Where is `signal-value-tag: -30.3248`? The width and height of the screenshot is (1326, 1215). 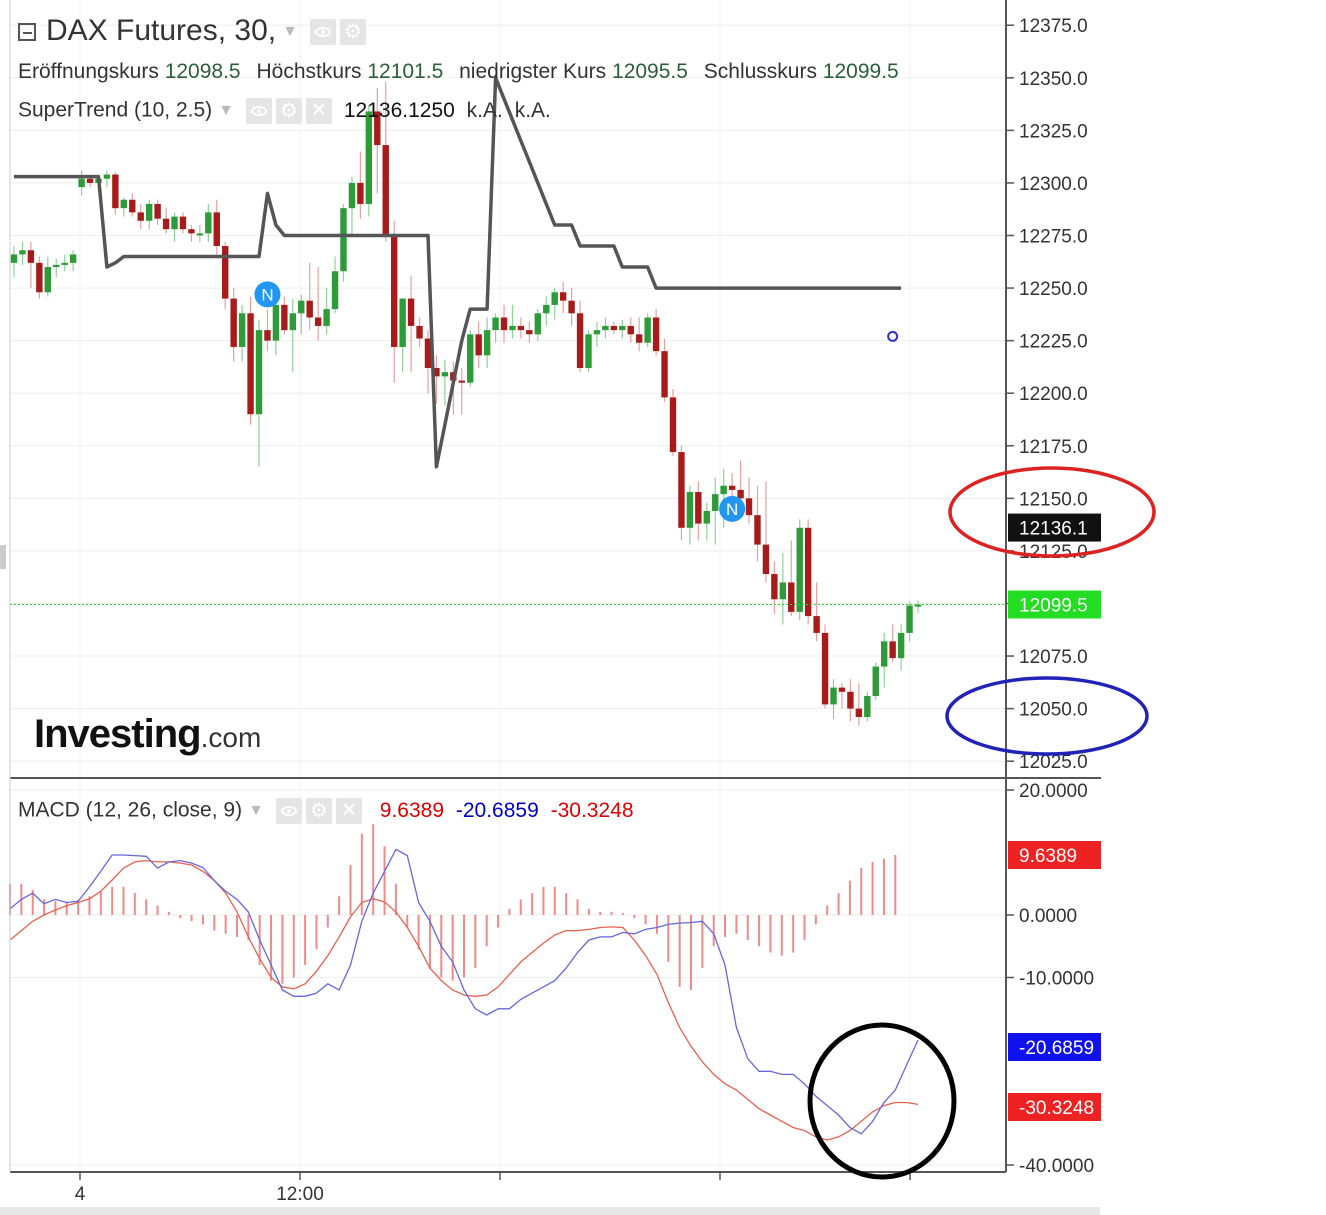 signal-value-tag: -30.3248 is located at coordinates (1056, 1108).